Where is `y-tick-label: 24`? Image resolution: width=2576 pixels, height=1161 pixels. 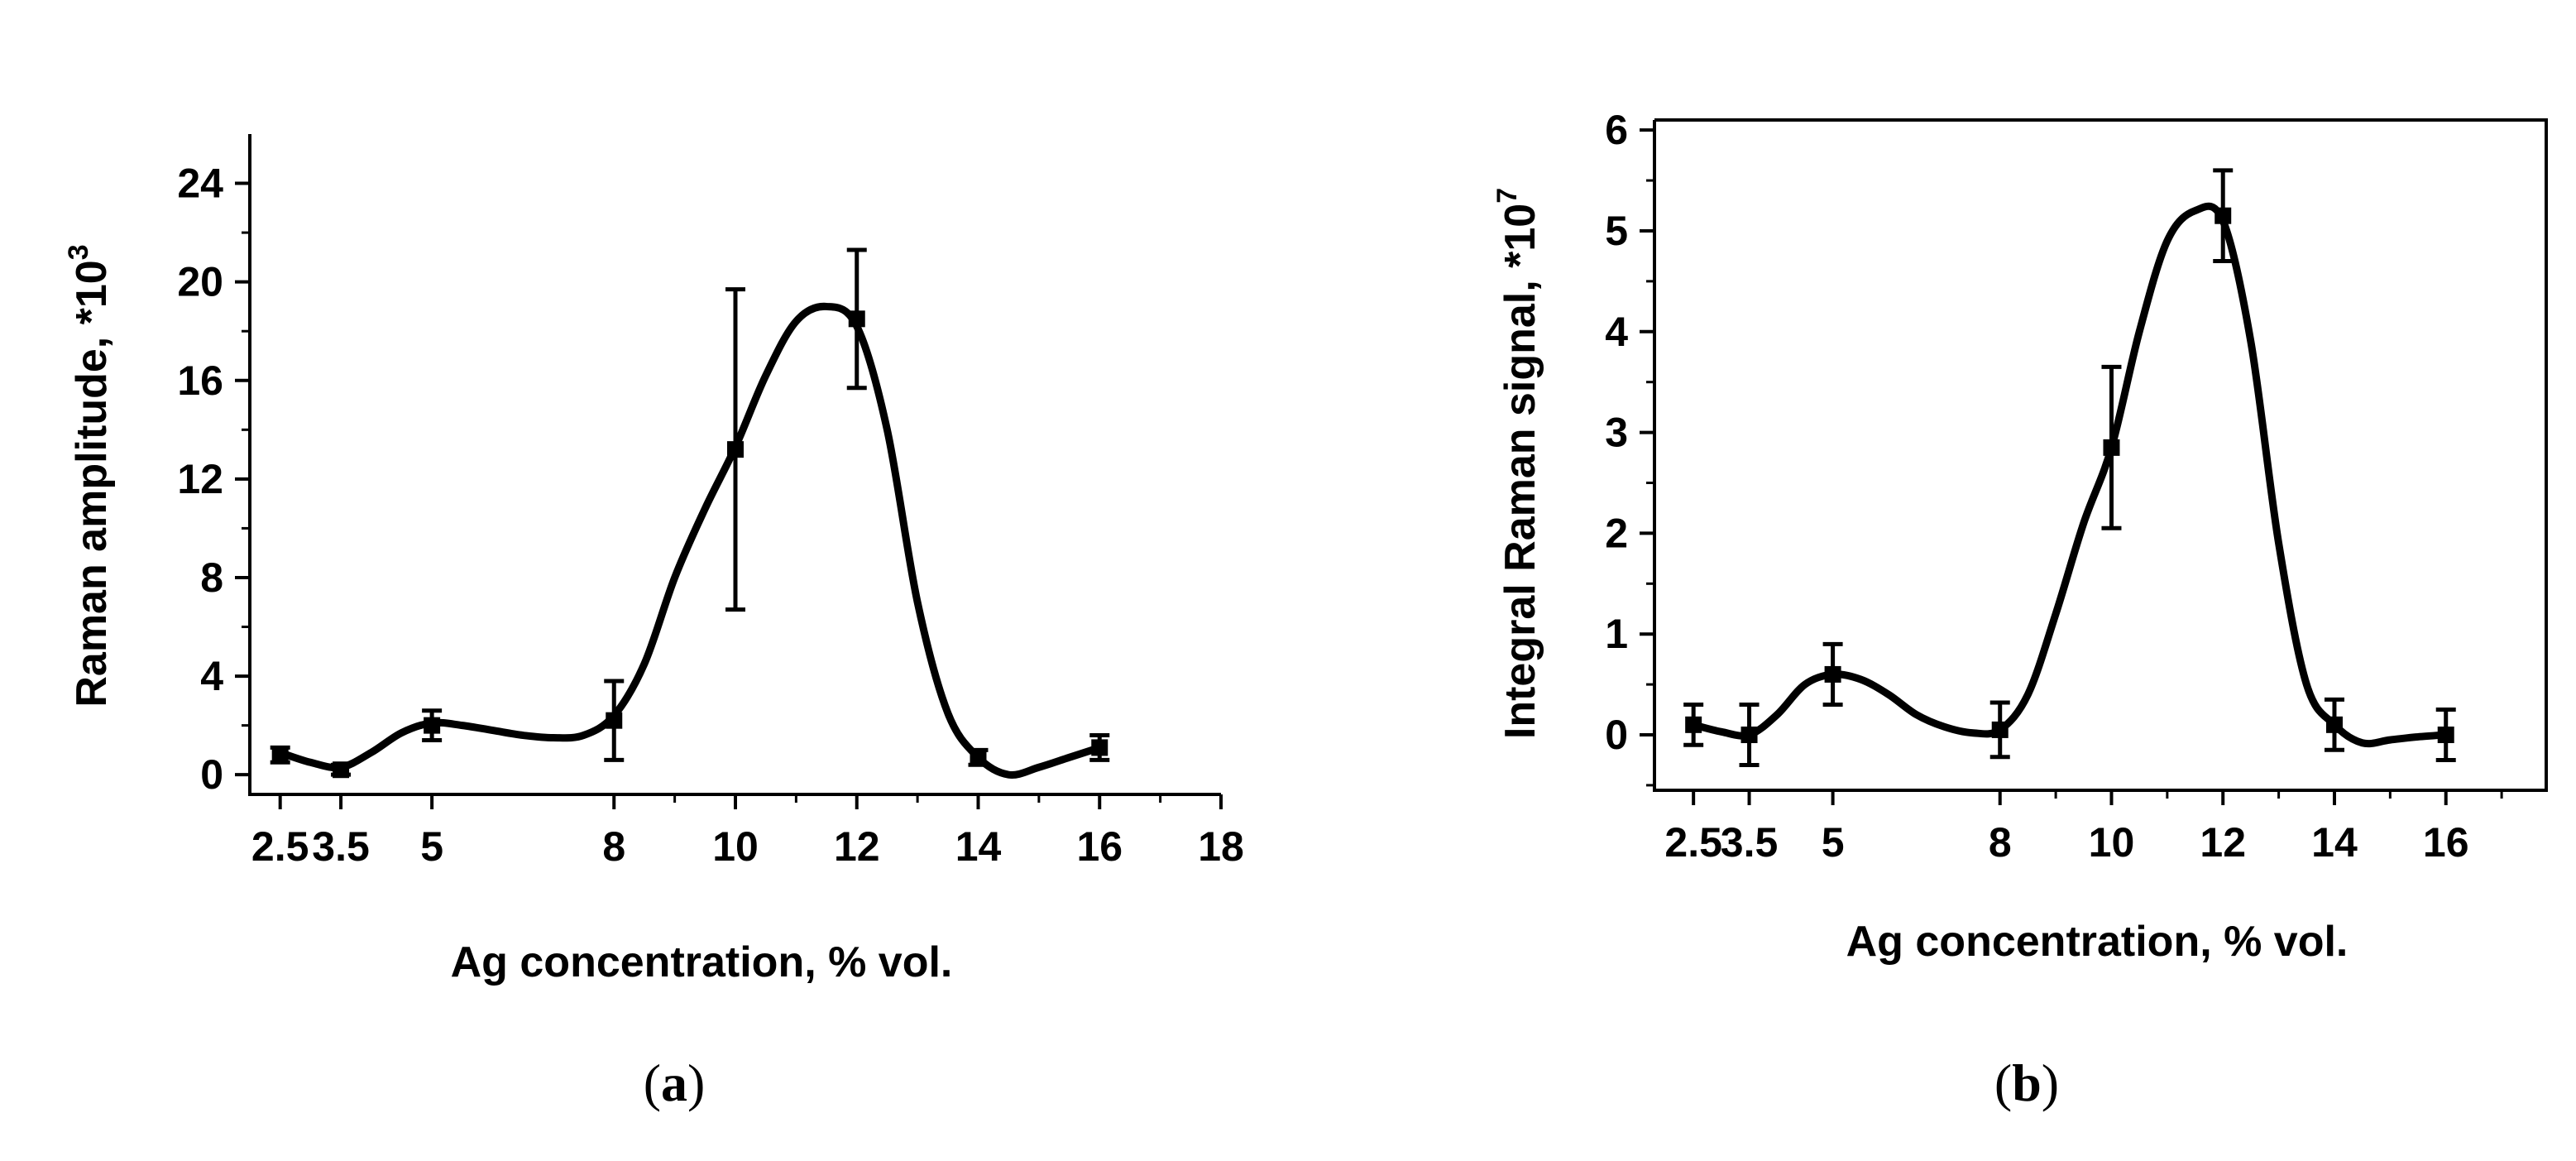 y-tick-label: 24 is located at coordinates (200, 184).